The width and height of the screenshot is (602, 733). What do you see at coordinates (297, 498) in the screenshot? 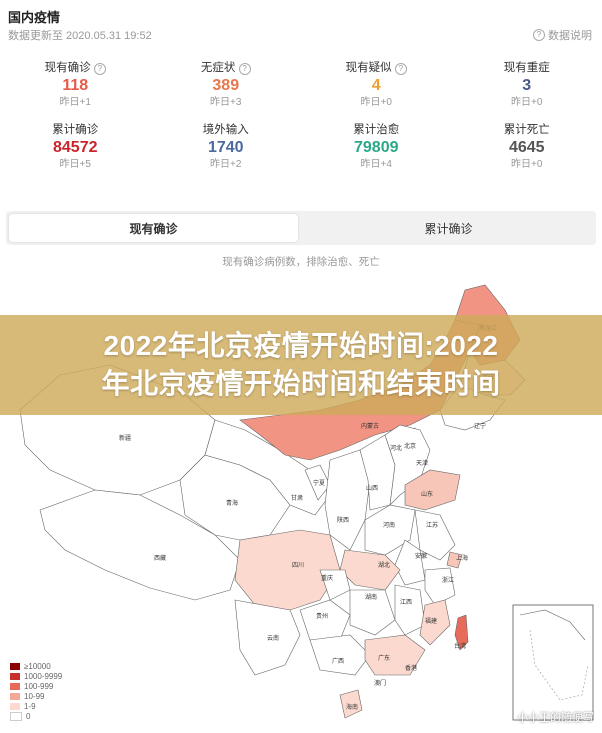
I see `province-label: 甘肃` at bounding box center [297, 498].